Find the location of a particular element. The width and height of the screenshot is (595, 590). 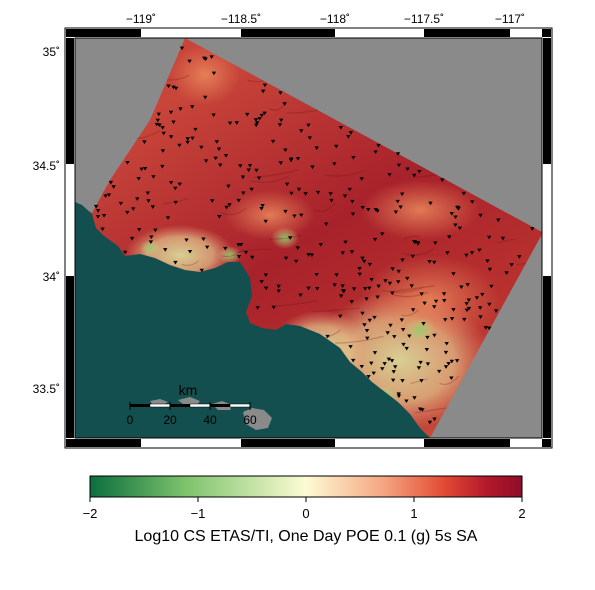

longitude-tick: −117˚ is located at coordinates (510, 19).